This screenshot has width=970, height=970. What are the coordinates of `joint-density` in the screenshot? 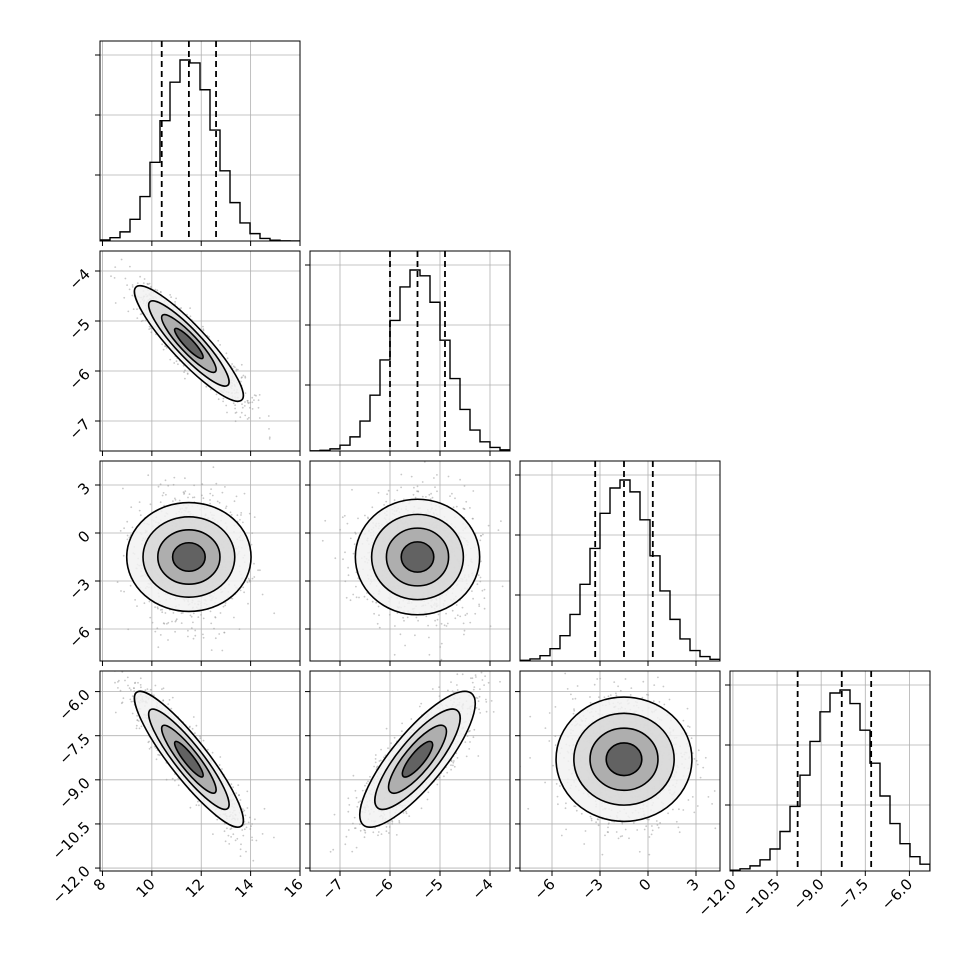 It's located at (190, 349).